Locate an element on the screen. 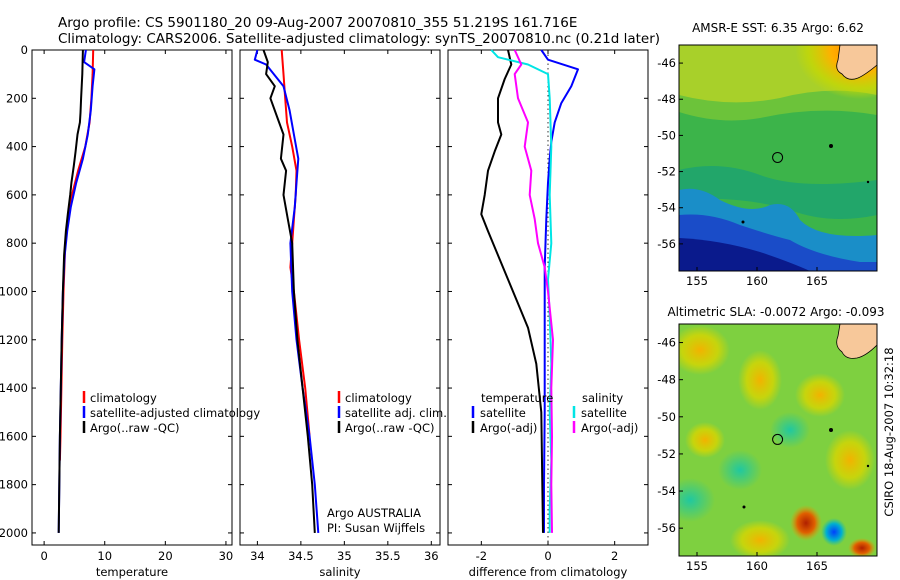  legend-label-temperature-satellite: satellite is located at coordinates (503, 413).